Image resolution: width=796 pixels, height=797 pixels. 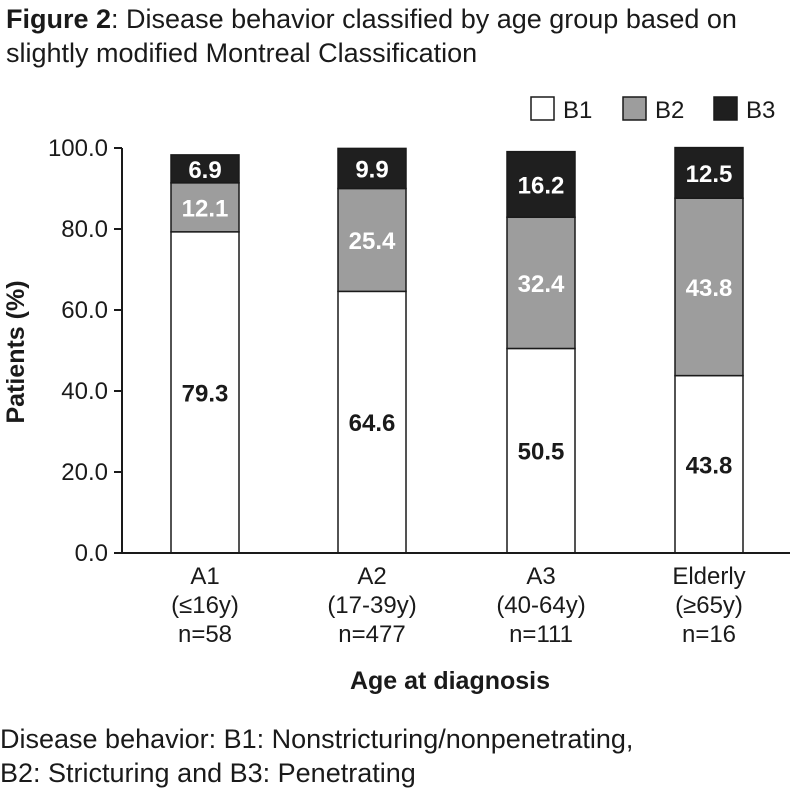 I want to click on data-label-b3-2: 9.9, so click(x=371, y=169).